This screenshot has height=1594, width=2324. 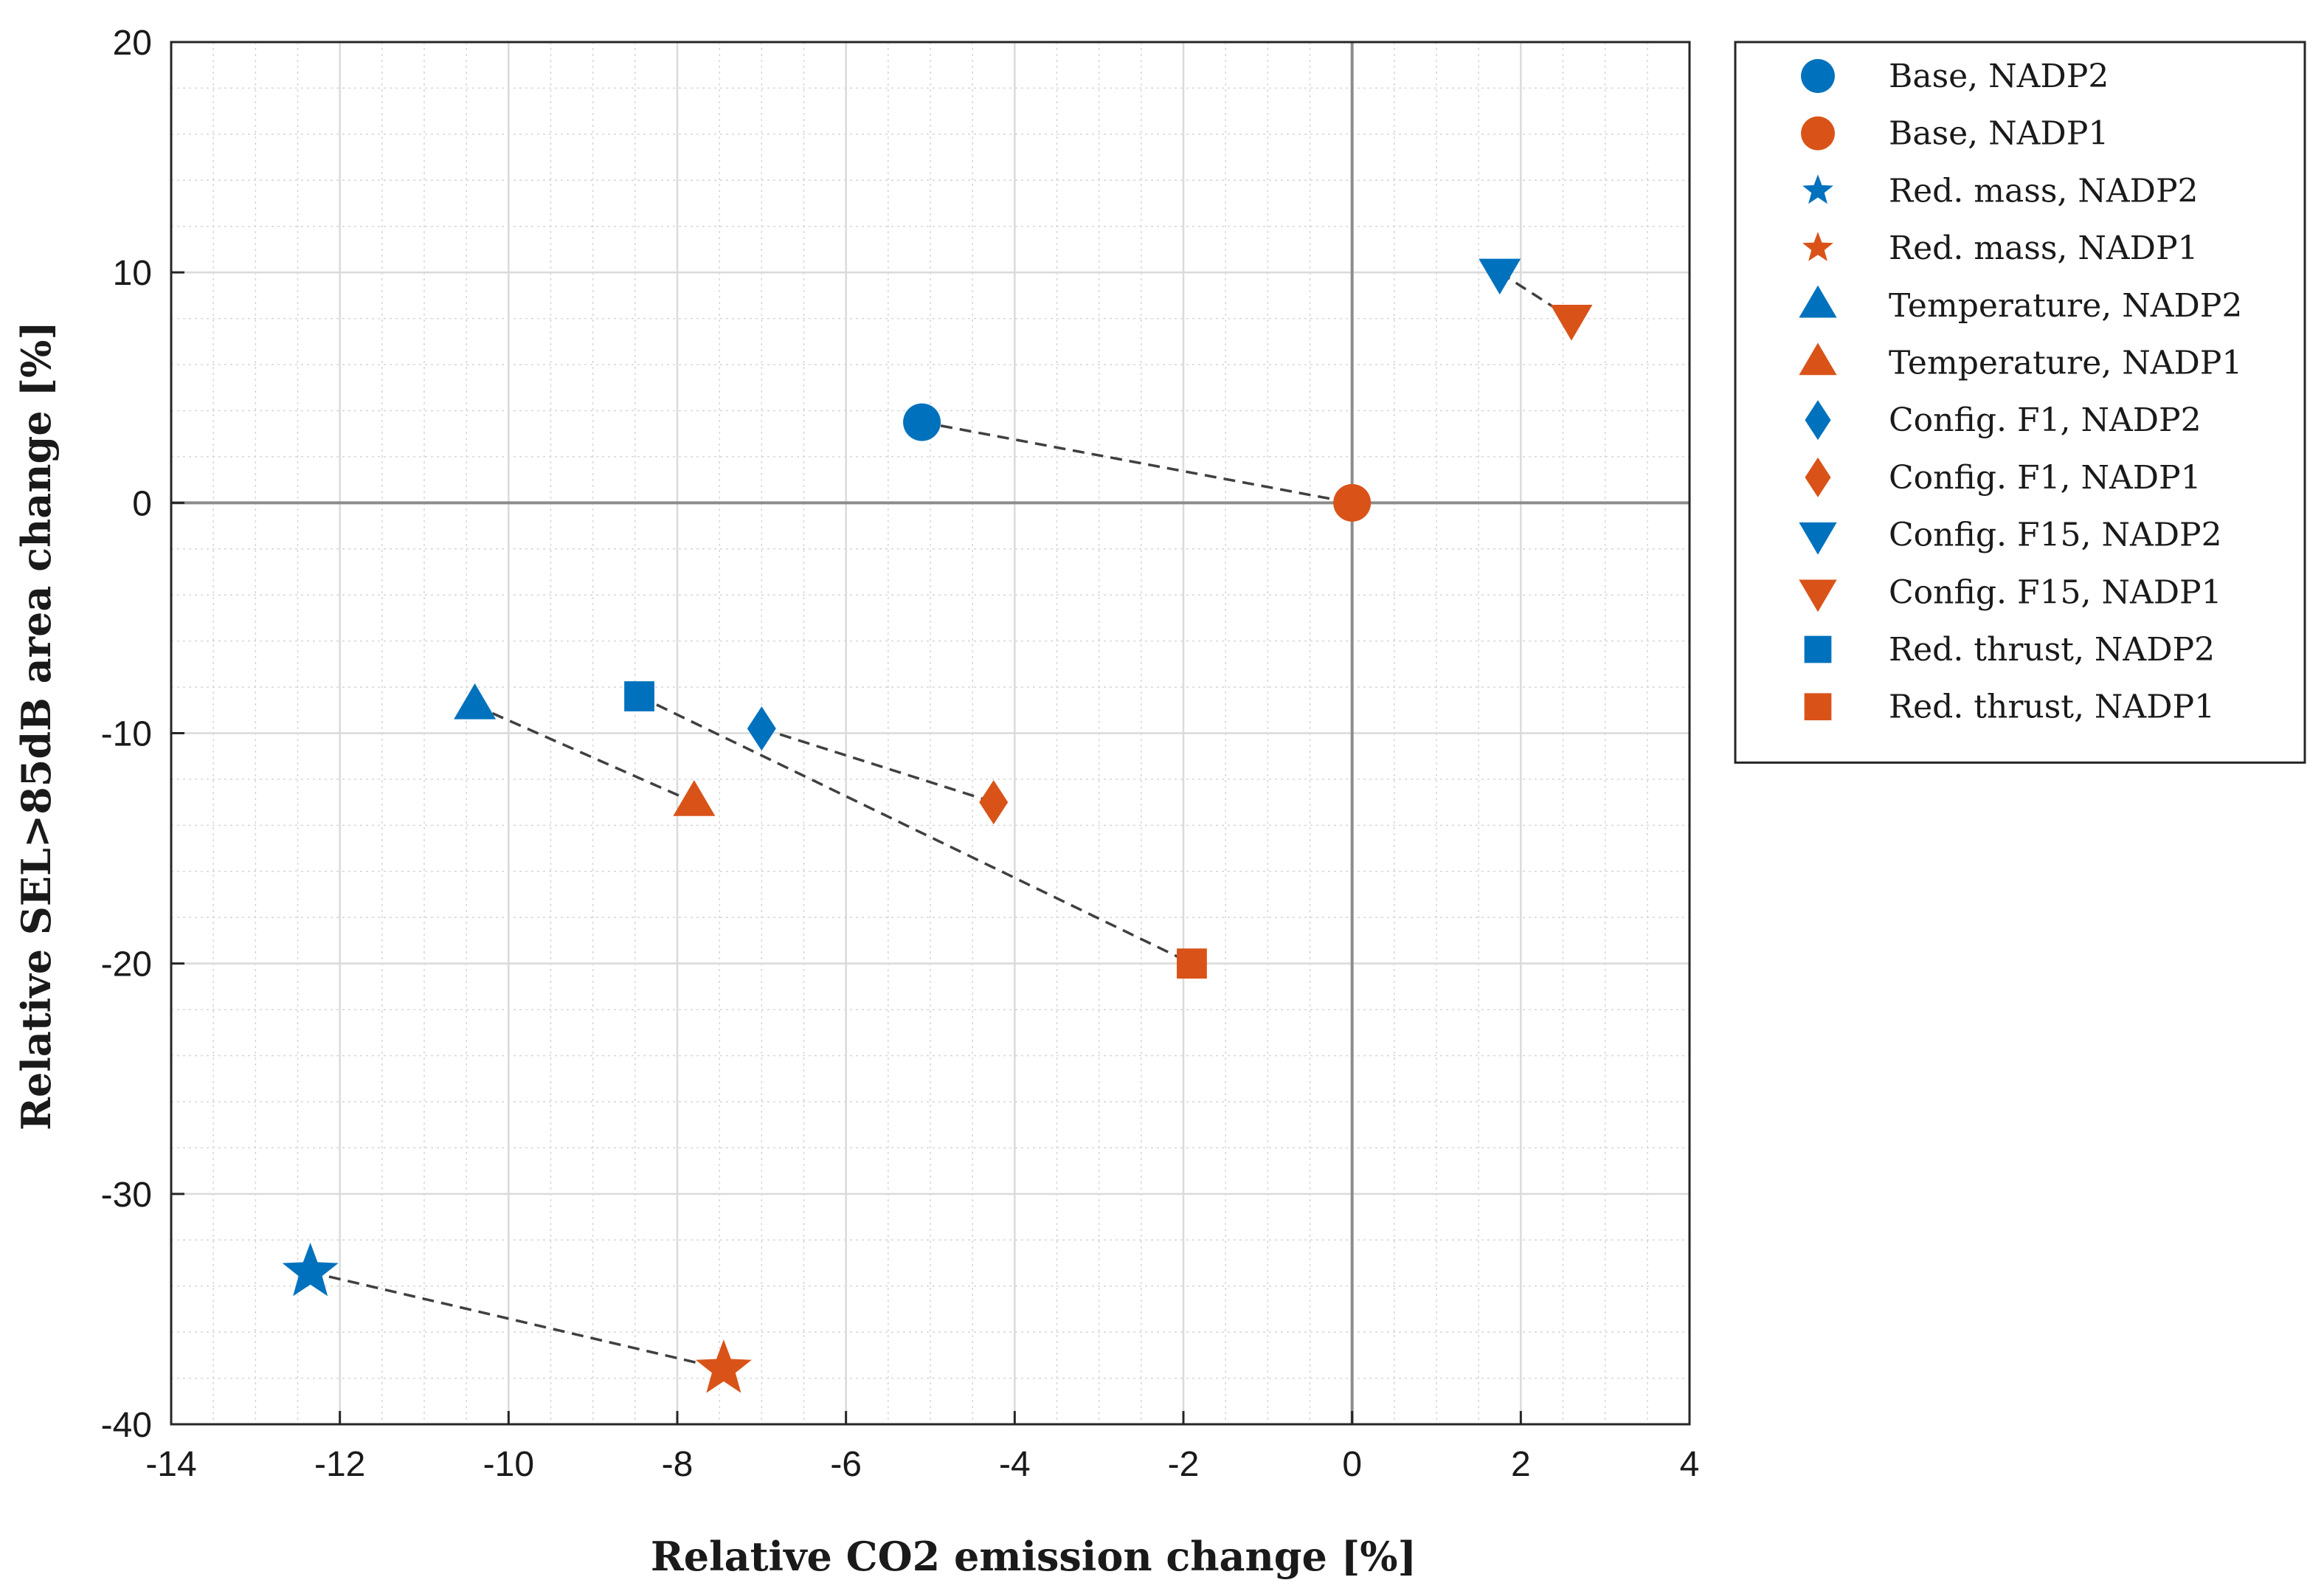 I want to click on legend-label: Temperature, NADP1, so click(x=2065, y=363).